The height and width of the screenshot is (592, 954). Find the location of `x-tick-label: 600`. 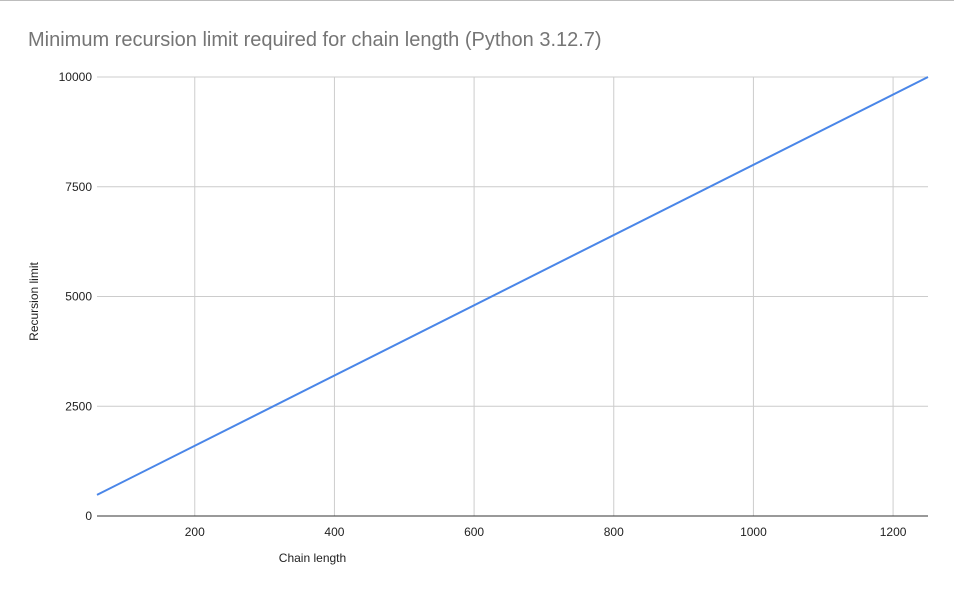

x-tick-label: 600 is located at coordinates (474, 532).